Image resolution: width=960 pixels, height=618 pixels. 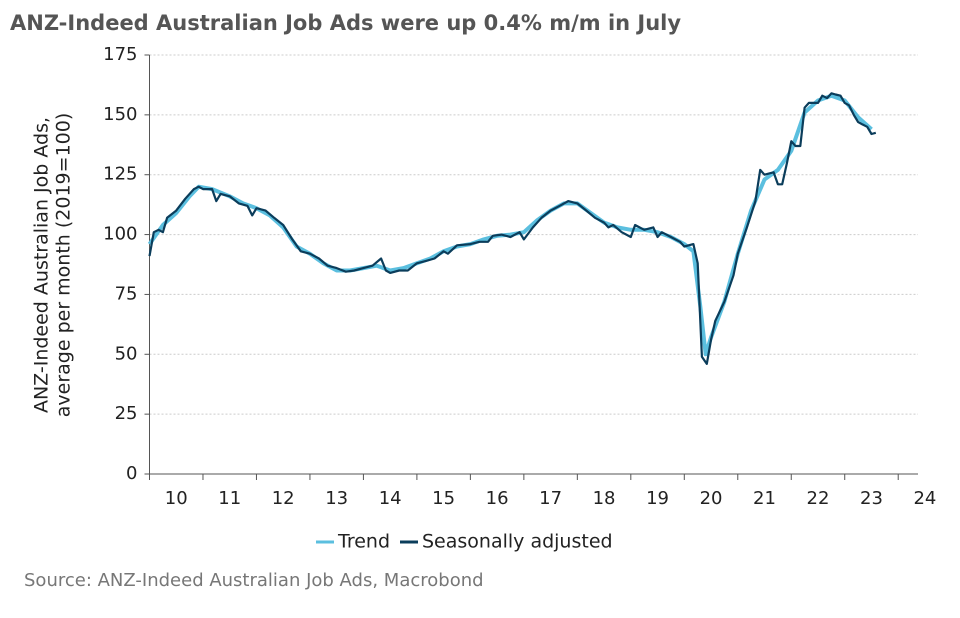 I want to click on y-axis-label: average per month (2019=100), so click(x=64, y=265).